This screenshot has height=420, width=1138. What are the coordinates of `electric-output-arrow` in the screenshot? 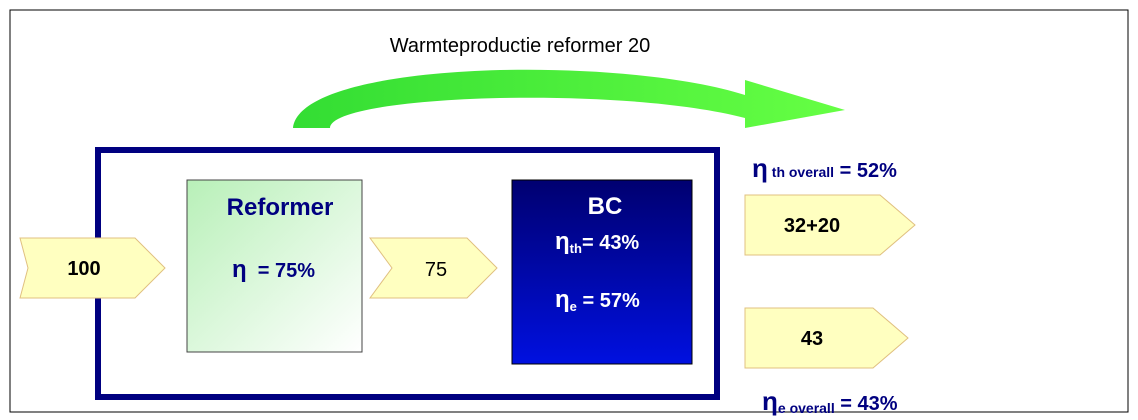 It's located at (826, 338).